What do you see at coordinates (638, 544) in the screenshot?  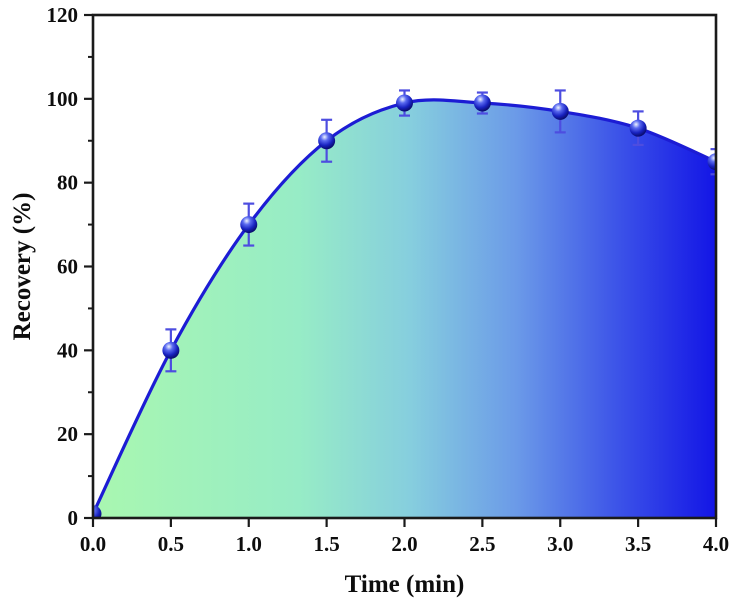 I see `x-tick-label: 3.5` at bounding box center [638, 544].